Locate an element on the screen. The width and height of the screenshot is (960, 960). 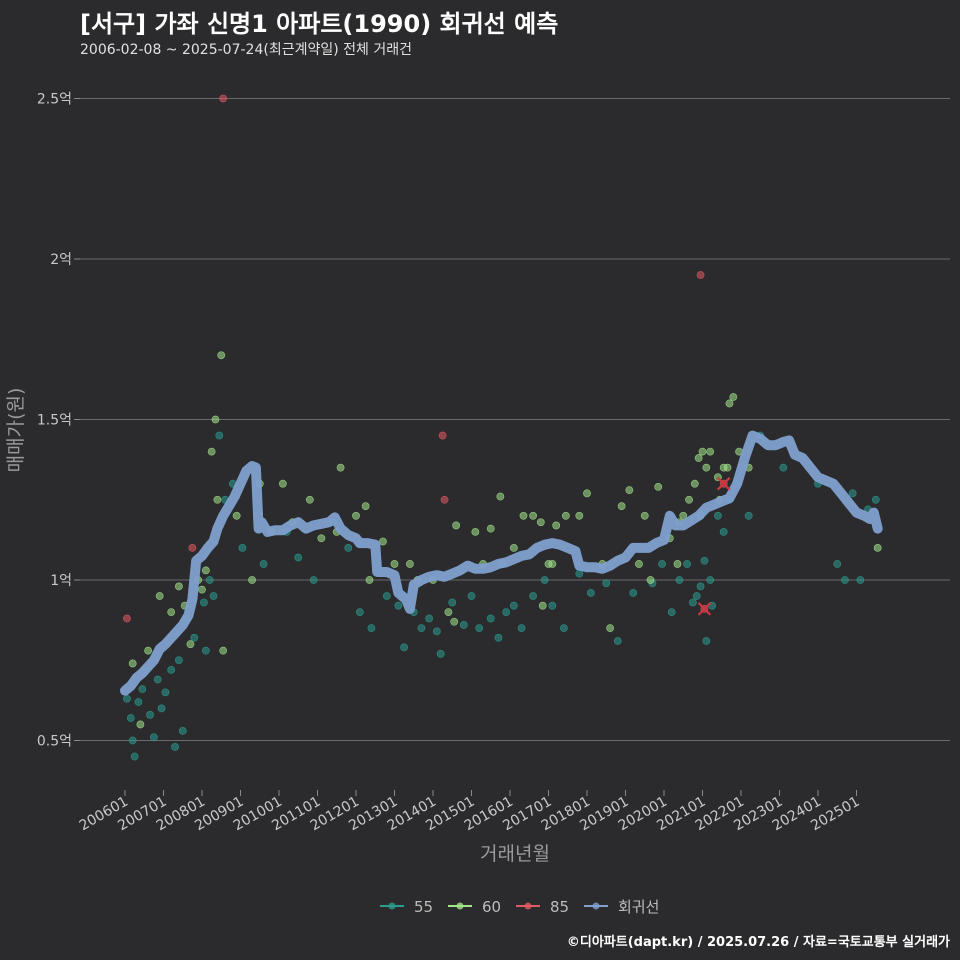
x-axis-title: 거래년월 is located at coordinates (515, 854).